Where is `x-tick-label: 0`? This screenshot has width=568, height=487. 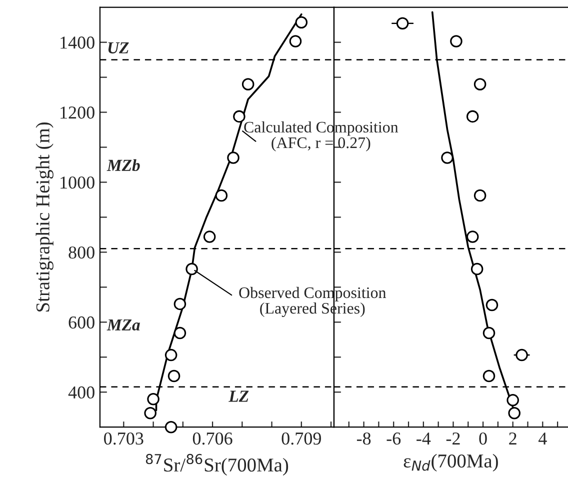 x-tick-label: 0 is located at coordinates (483, 438).